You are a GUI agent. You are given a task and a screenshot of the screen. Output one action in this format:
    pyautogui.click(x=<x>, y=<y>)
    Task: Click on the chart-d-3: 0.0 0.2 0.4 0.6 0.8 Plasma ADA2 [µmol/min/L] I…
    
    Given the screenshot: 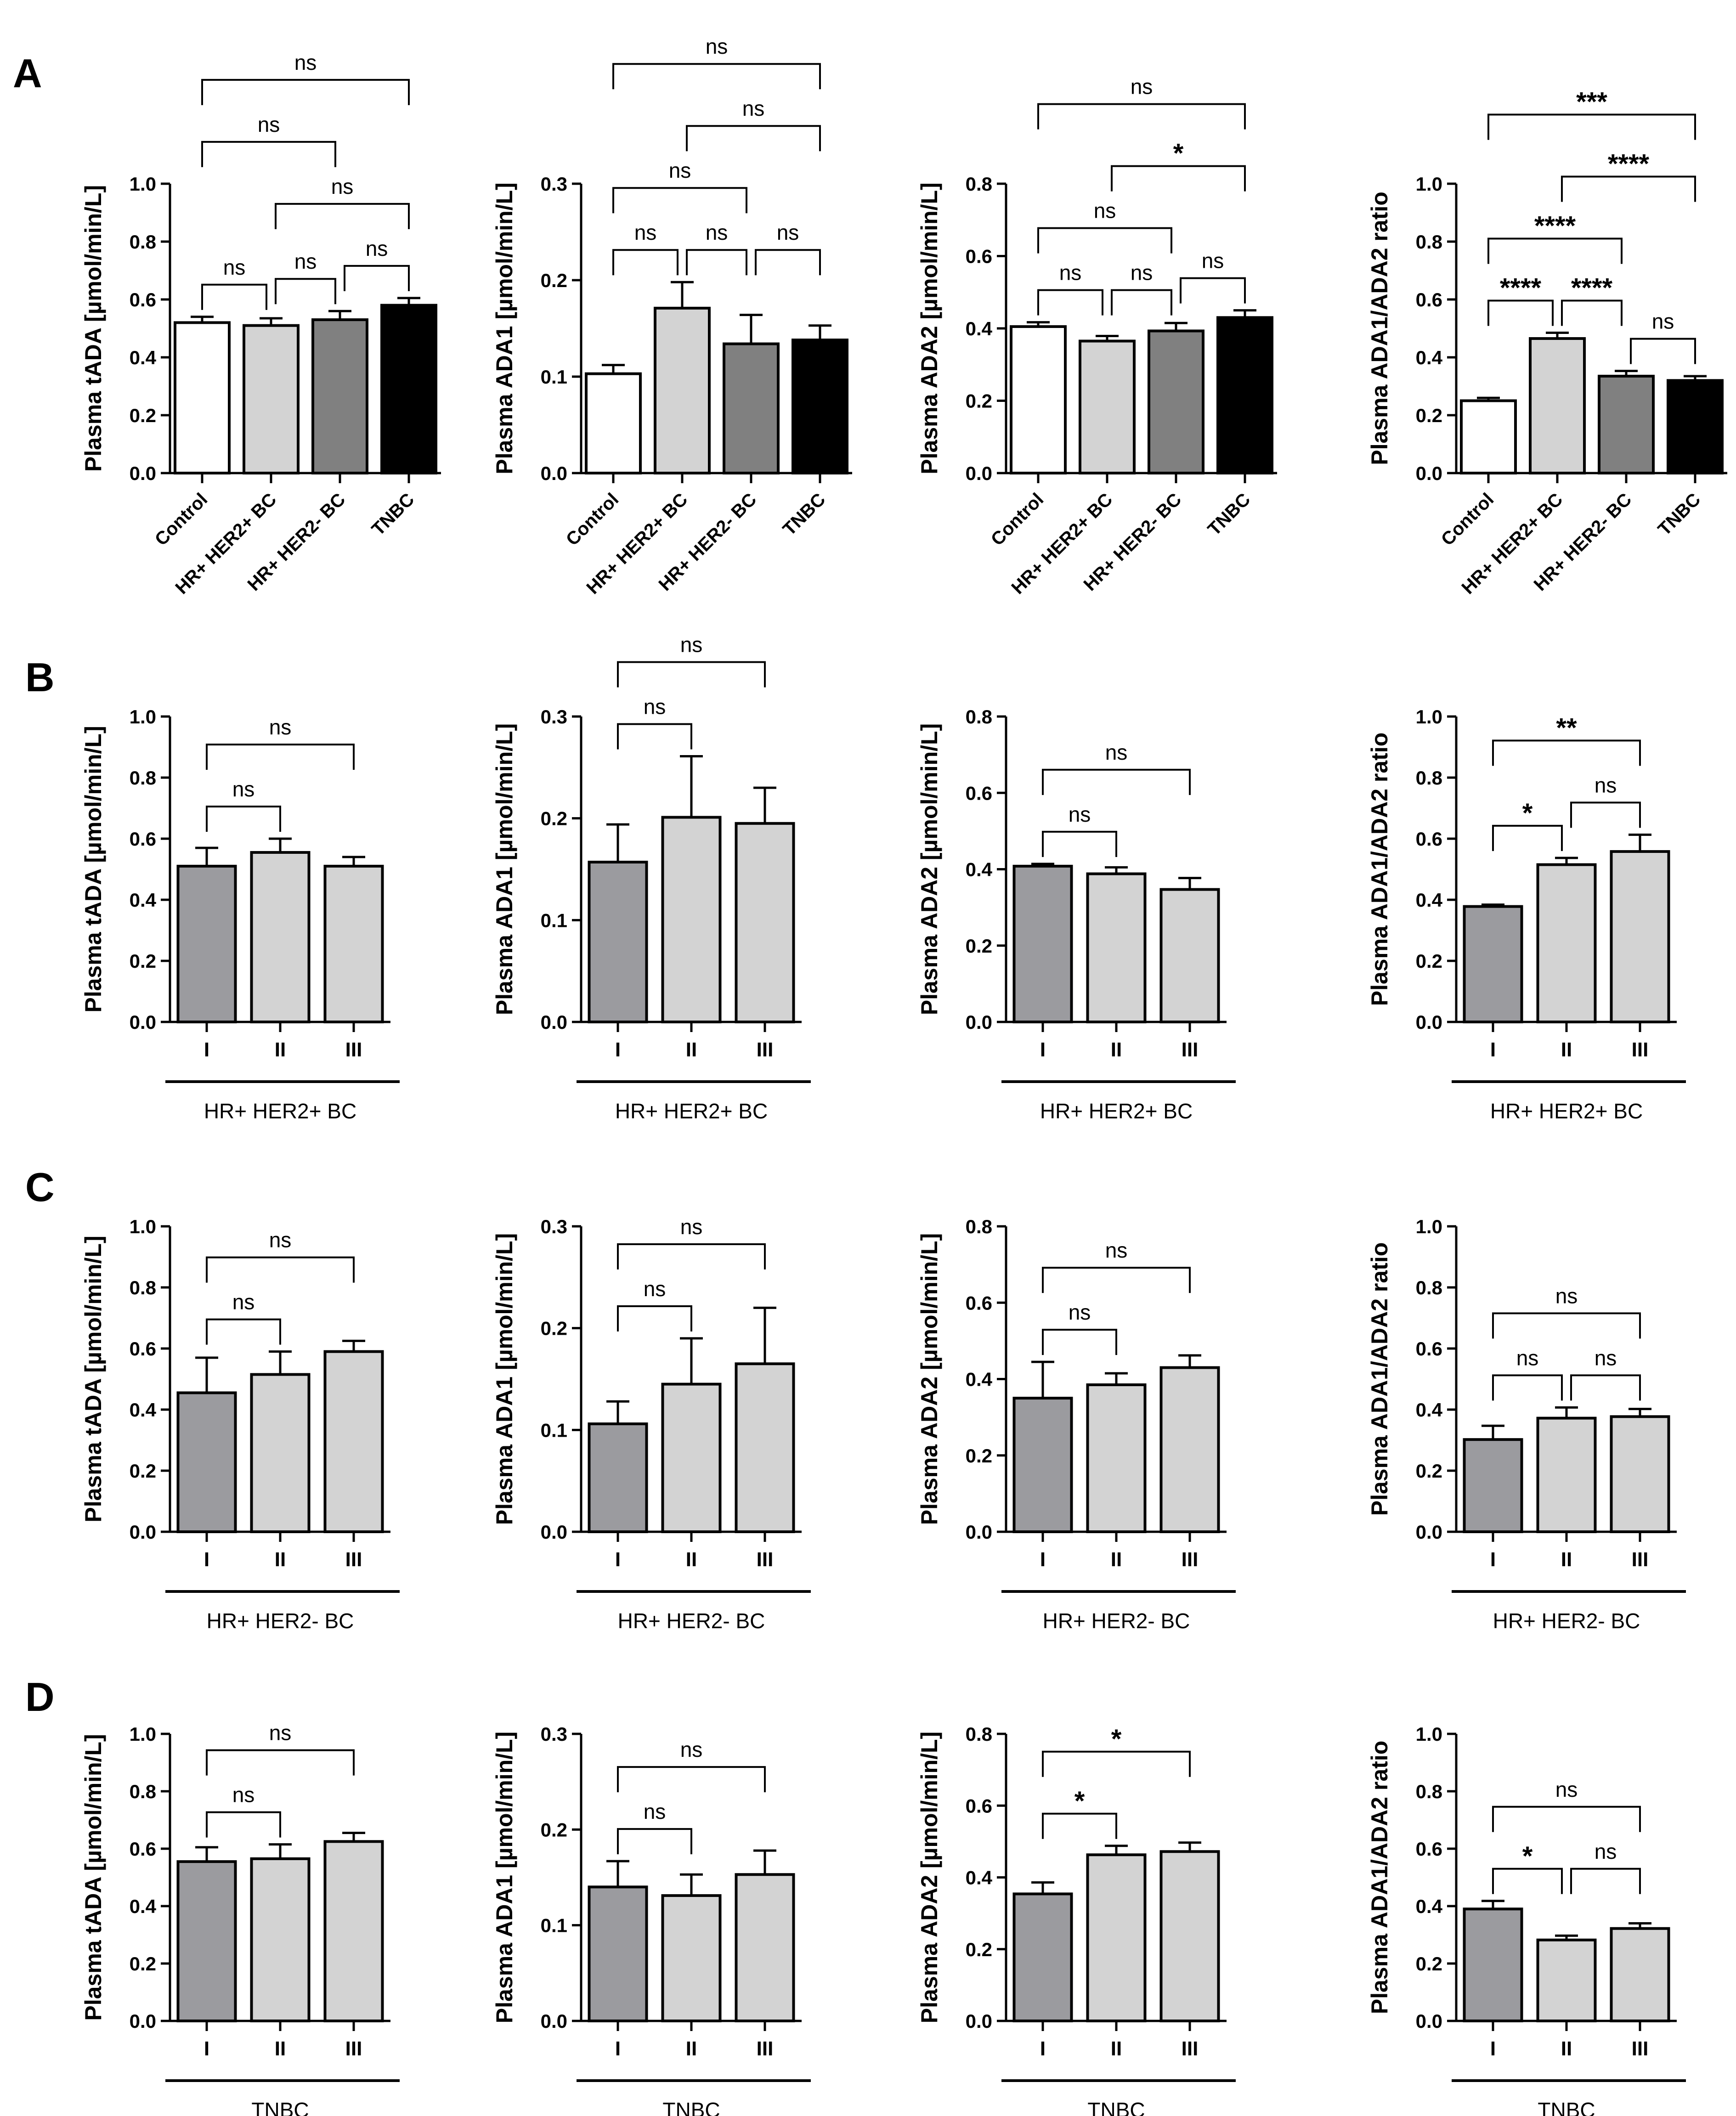 What is the action you would take?
    pyautogui.click(x=1076, y=1919)
    